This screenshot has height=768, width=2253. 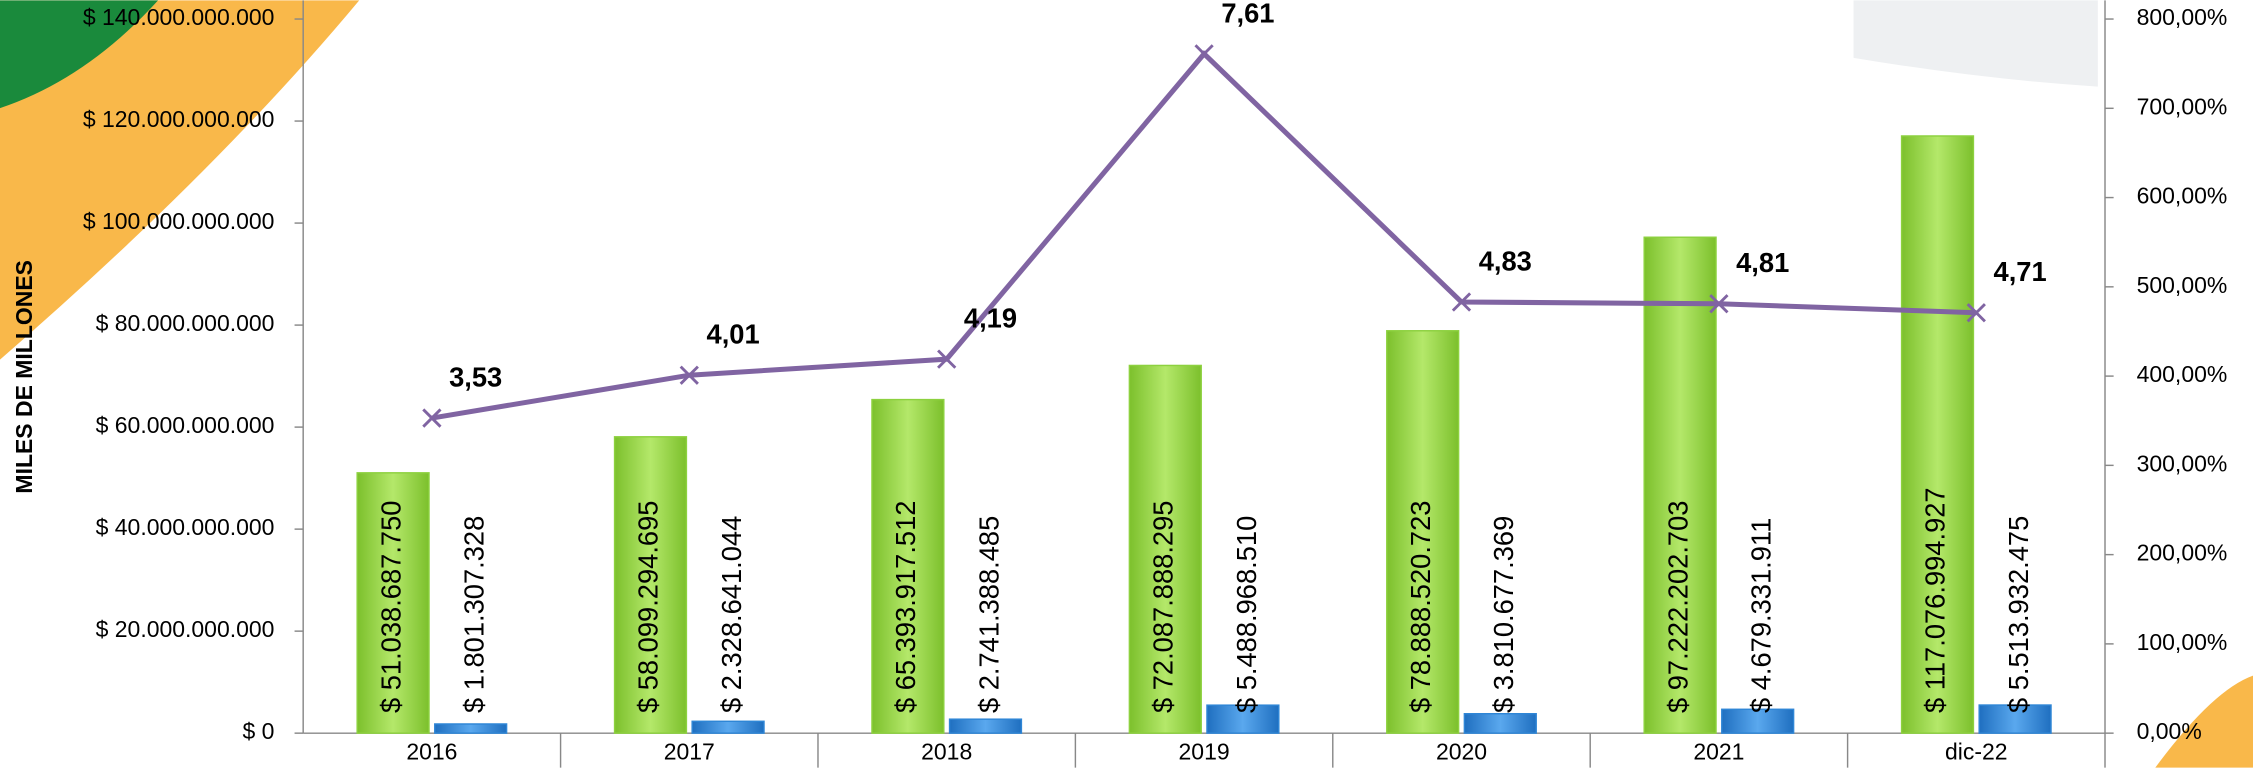 What do you see at coordinates (2020, 271) in the screenshot?
I see `line-label: 4,71` at bounding box center [2020, 271].